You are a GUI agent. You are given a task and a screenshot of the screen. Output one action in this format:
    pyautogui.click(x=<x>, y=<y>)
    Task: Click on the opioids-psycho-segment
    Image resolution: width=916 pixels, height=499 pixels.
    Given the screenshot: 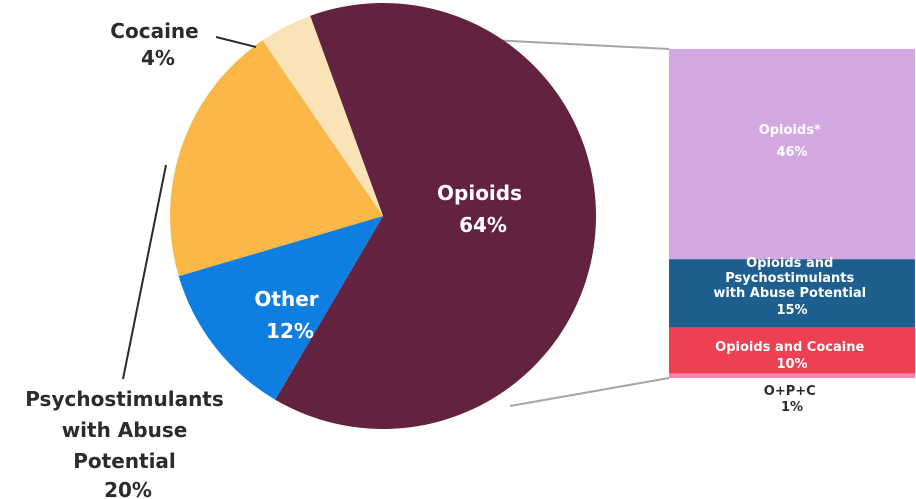 What is the action you would take?
    pyautogui.click(x=792, y=293)
    